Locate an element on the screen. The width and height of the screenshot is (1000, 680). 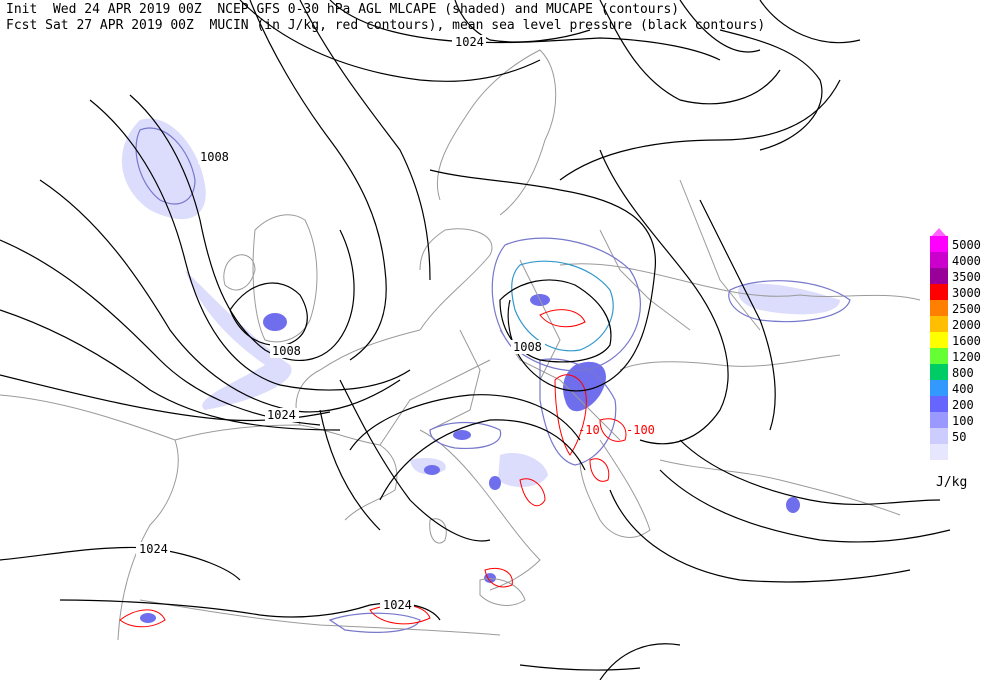
init-time: Init Wed 24 APR 2019 00Z is located at coordinates (104, 9).